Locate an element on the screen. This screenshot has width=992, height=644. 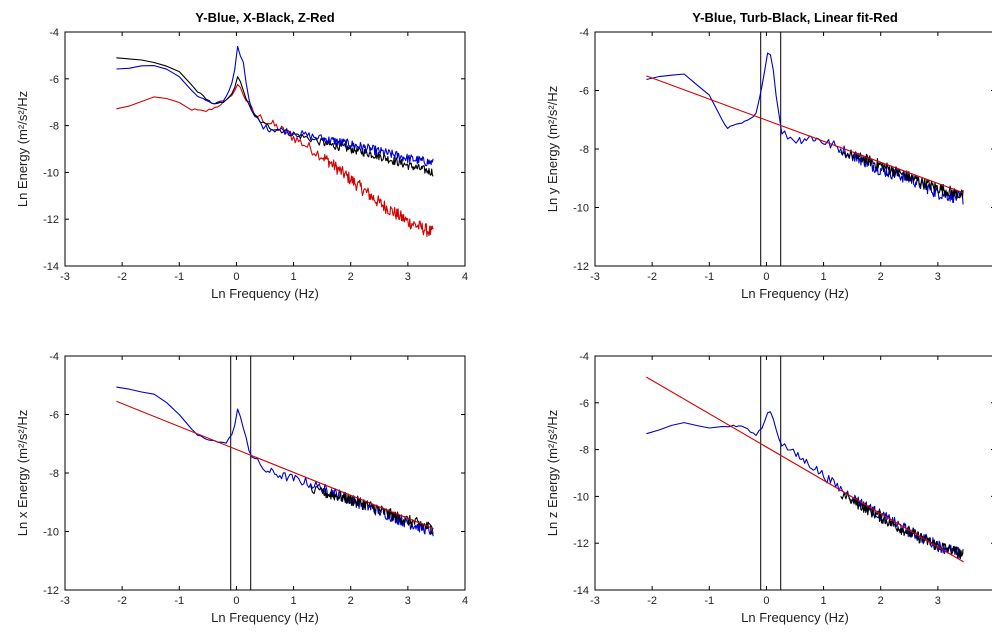
y-axis-label: Ln z Energy (m²/s²/Hz is located at coordinates (552, 473).